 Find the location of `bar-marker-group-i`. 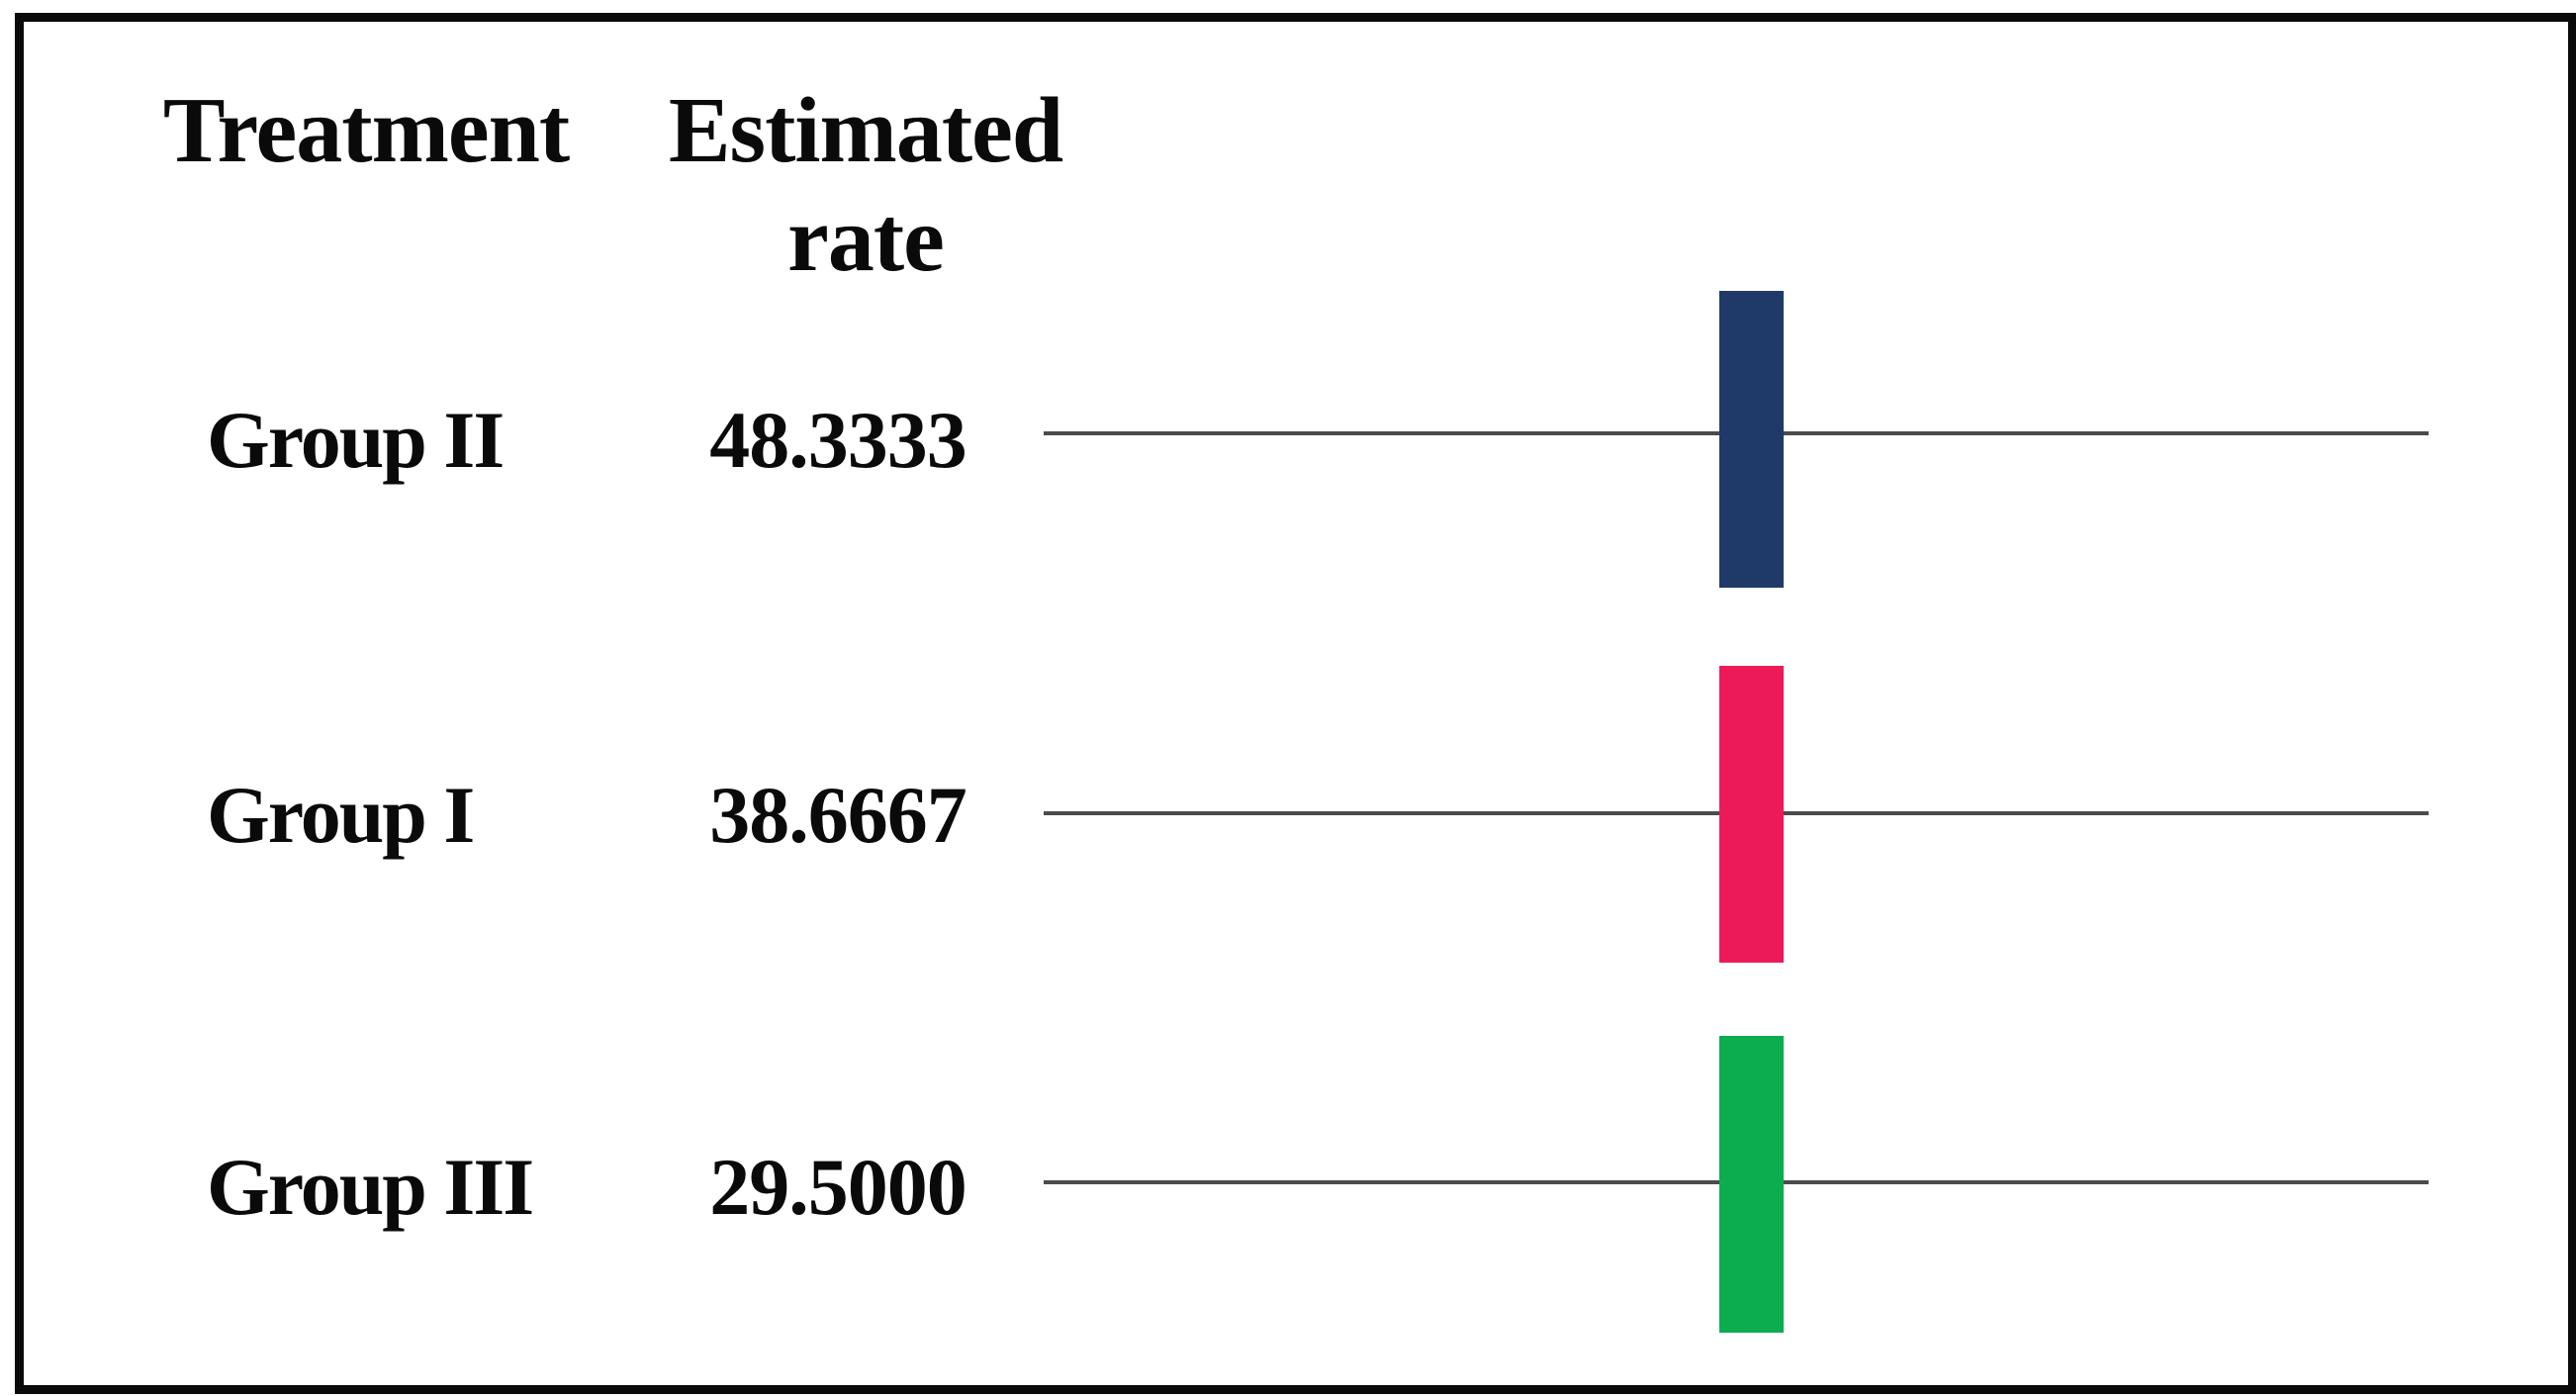

bar-marker-group-i is located at coordinates (1752, 814).